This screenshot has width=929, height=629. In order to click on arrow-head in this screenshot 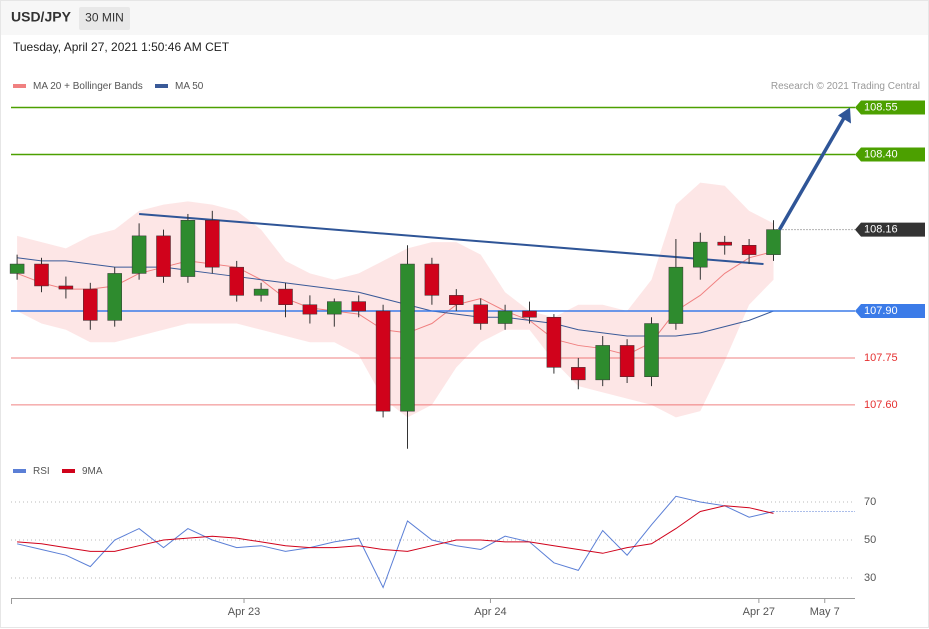, I will do `click(844, 115)`.